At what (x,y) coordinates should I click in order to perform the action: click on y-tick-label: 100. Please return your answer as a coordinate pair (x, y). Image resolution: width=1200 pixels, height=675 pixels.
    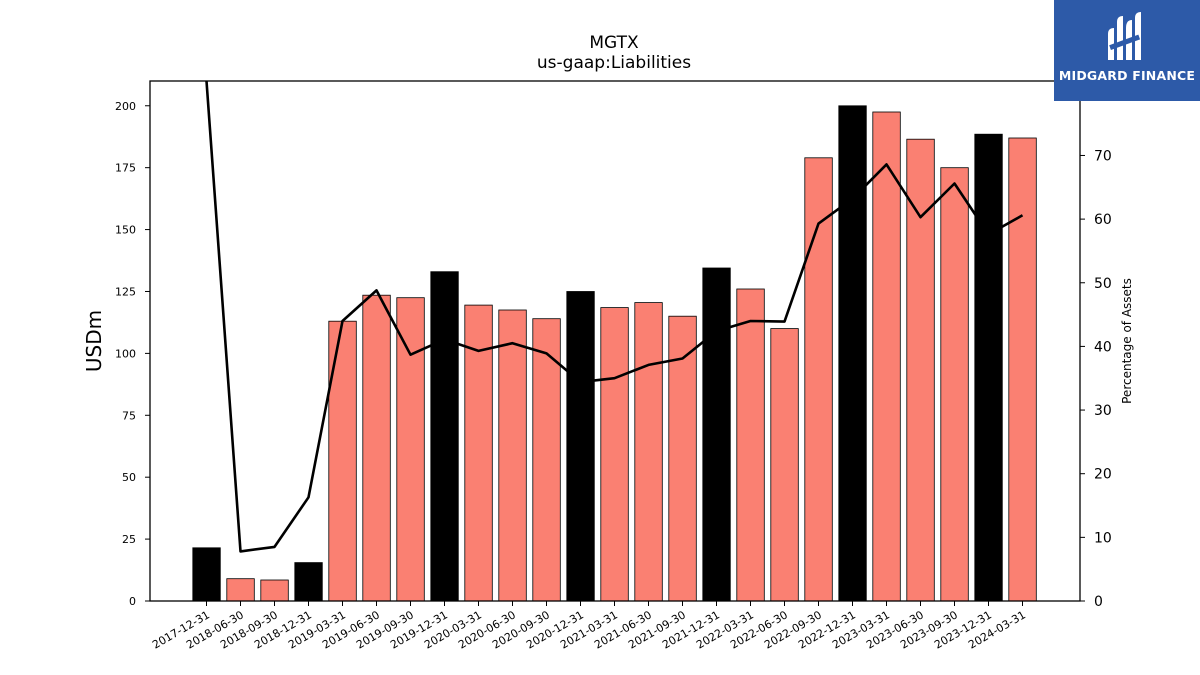
    Looking at the image, I should click on (125, 353).